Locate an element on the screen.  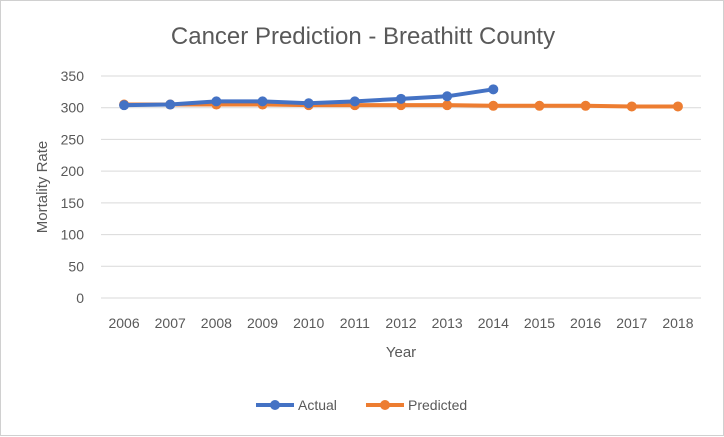
y-tick-label: 100 is located at coordinates (73, 235).